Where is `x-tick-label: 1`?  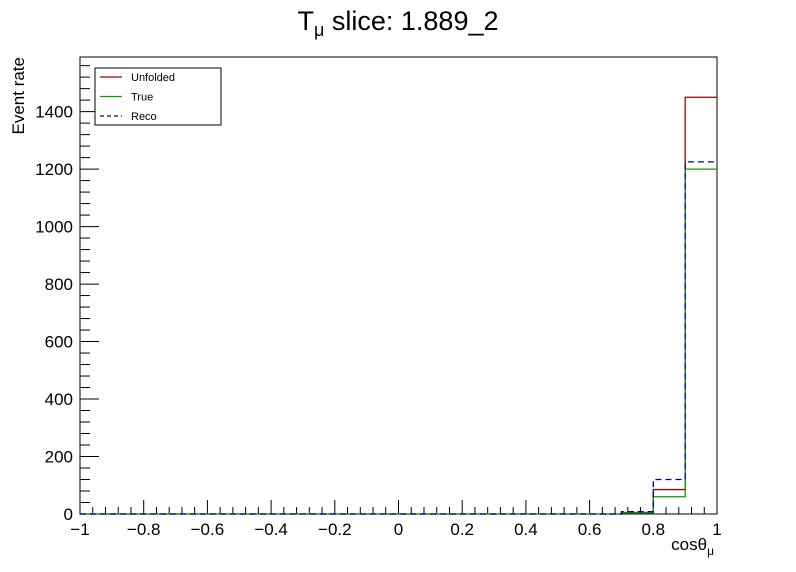 x-tick-label: 1 is located at coordinates (716, 529).